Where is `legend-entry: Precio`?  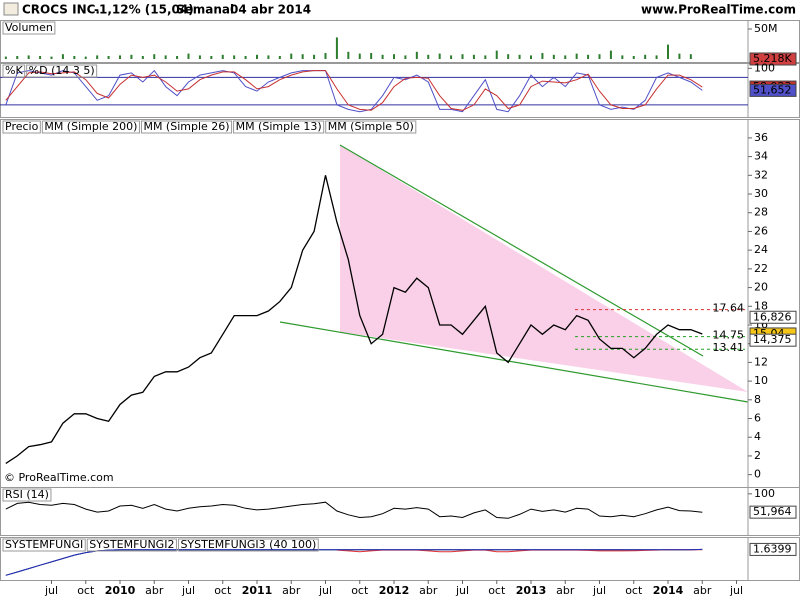
legend-entry: Precio is located at coordinates (22, 126).